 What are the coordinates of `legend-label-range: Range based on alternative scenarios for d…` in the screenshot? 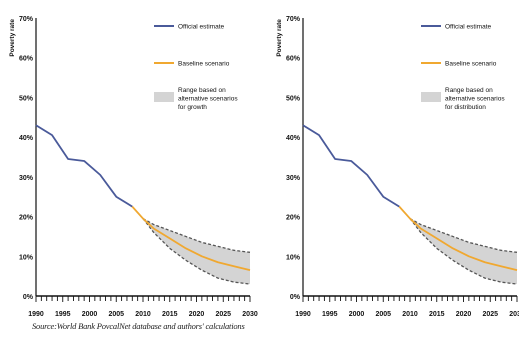 It's located at (475, 99).